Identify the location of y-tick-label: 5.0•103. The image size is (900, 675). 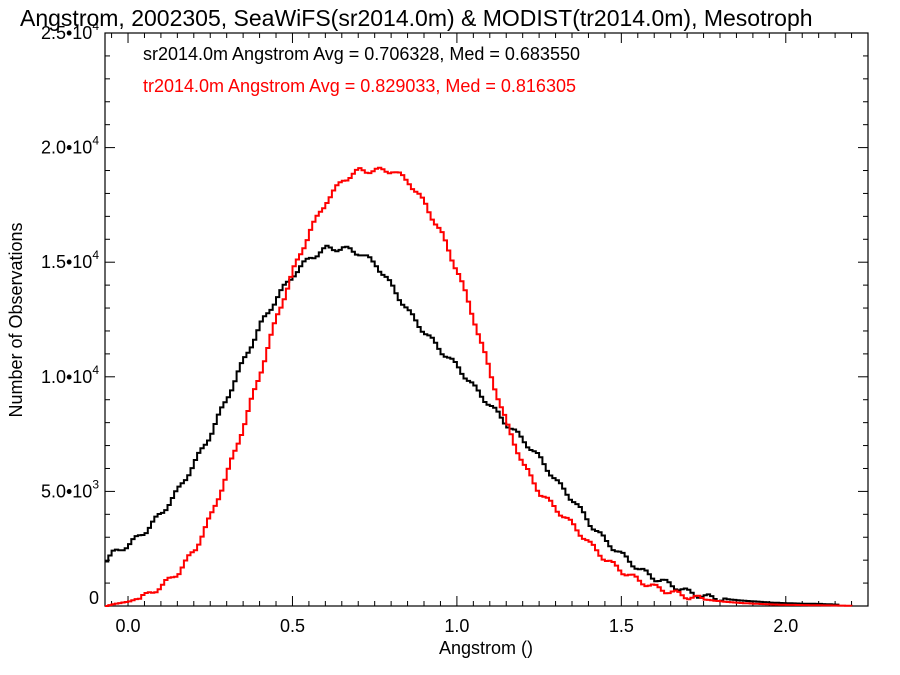
(70, 489).